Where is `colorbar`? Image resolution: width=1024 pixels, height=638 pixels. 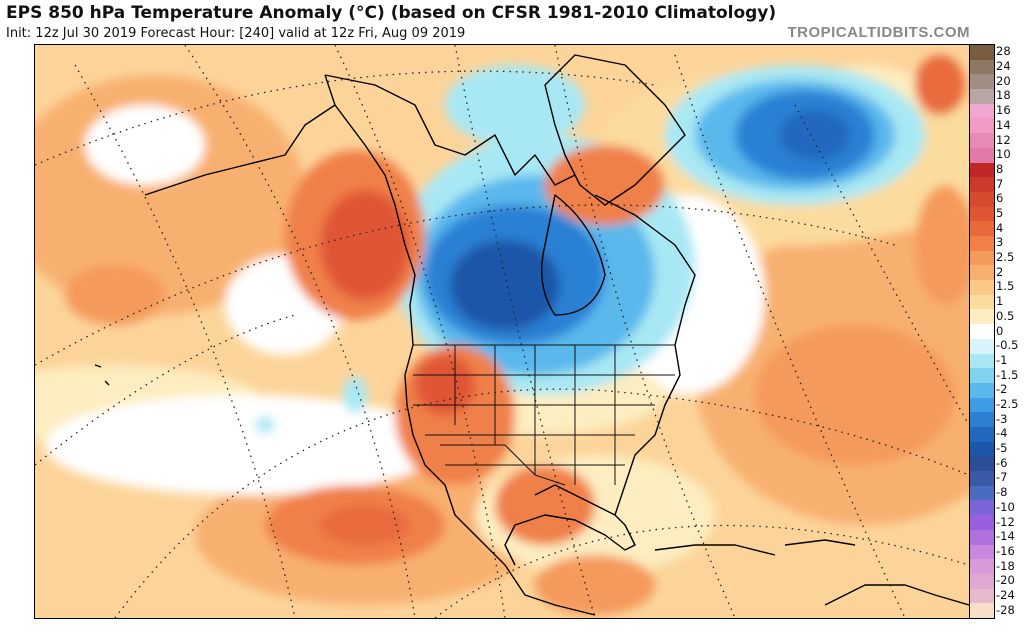 colorbar is located at coordinates (982, 331).